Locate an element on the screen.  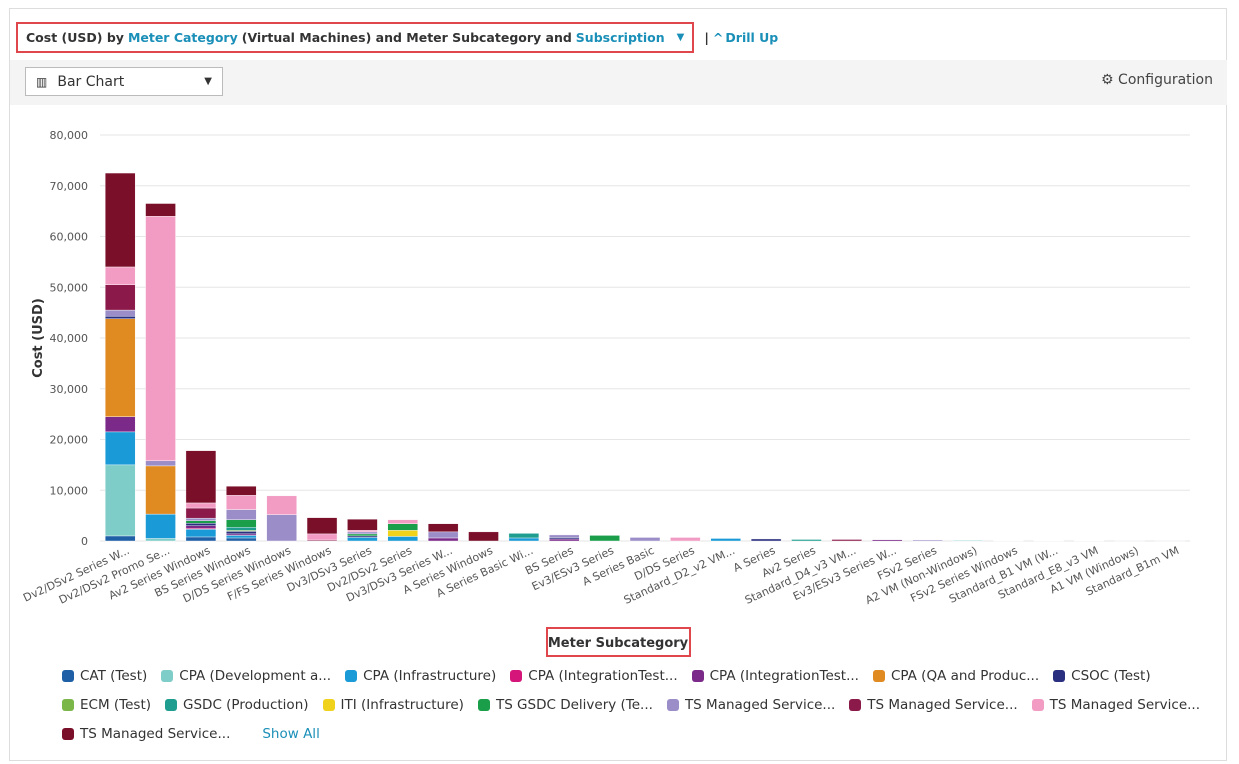
toolbar: ▥ Bar Chart ▼ ⚙ Configuration is located at coordinates (618, 82).